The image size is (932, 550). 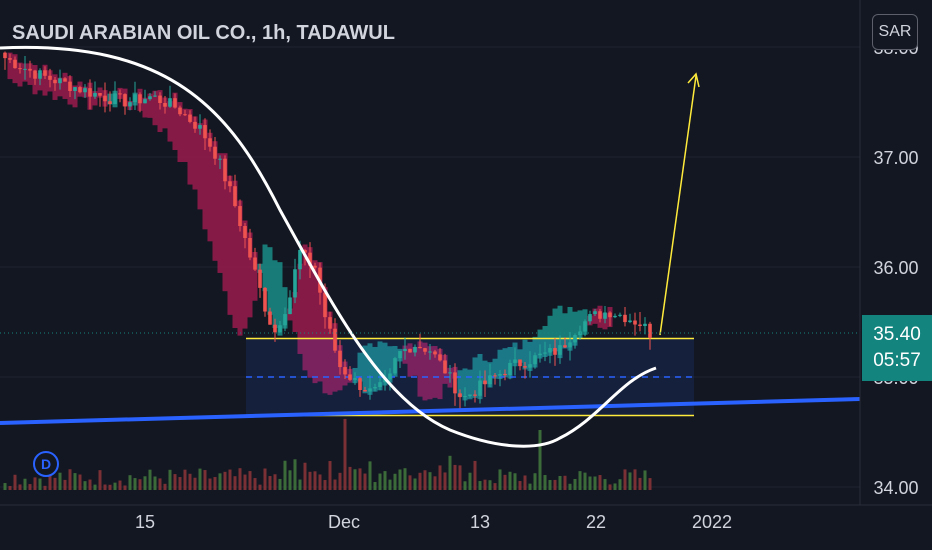 What do you see at coordinates (596, 522) in the screenshot?
I see `time-tick-label: 22` at bounding box center [596, 522].